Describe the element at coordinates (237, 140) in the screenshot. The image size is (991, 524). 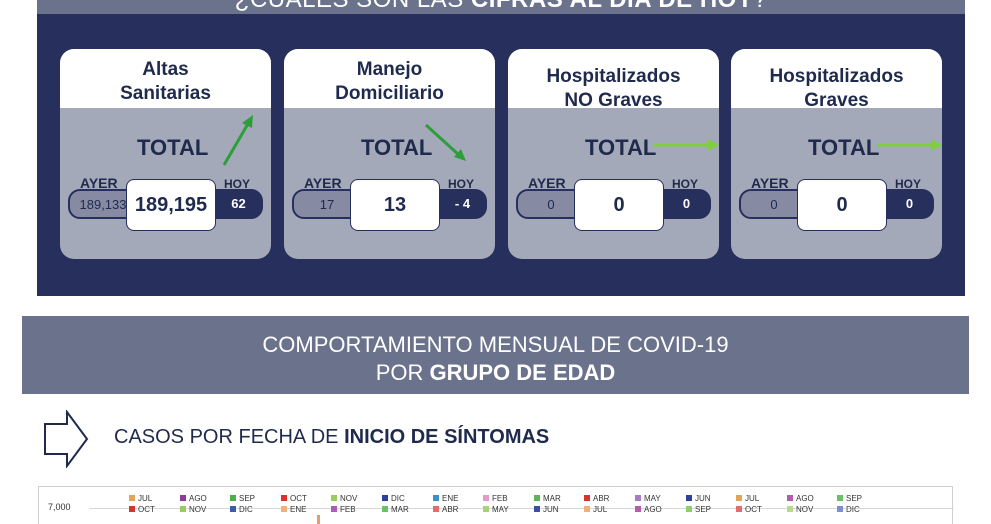
I see `trend-up-arrow-icon` at that location.